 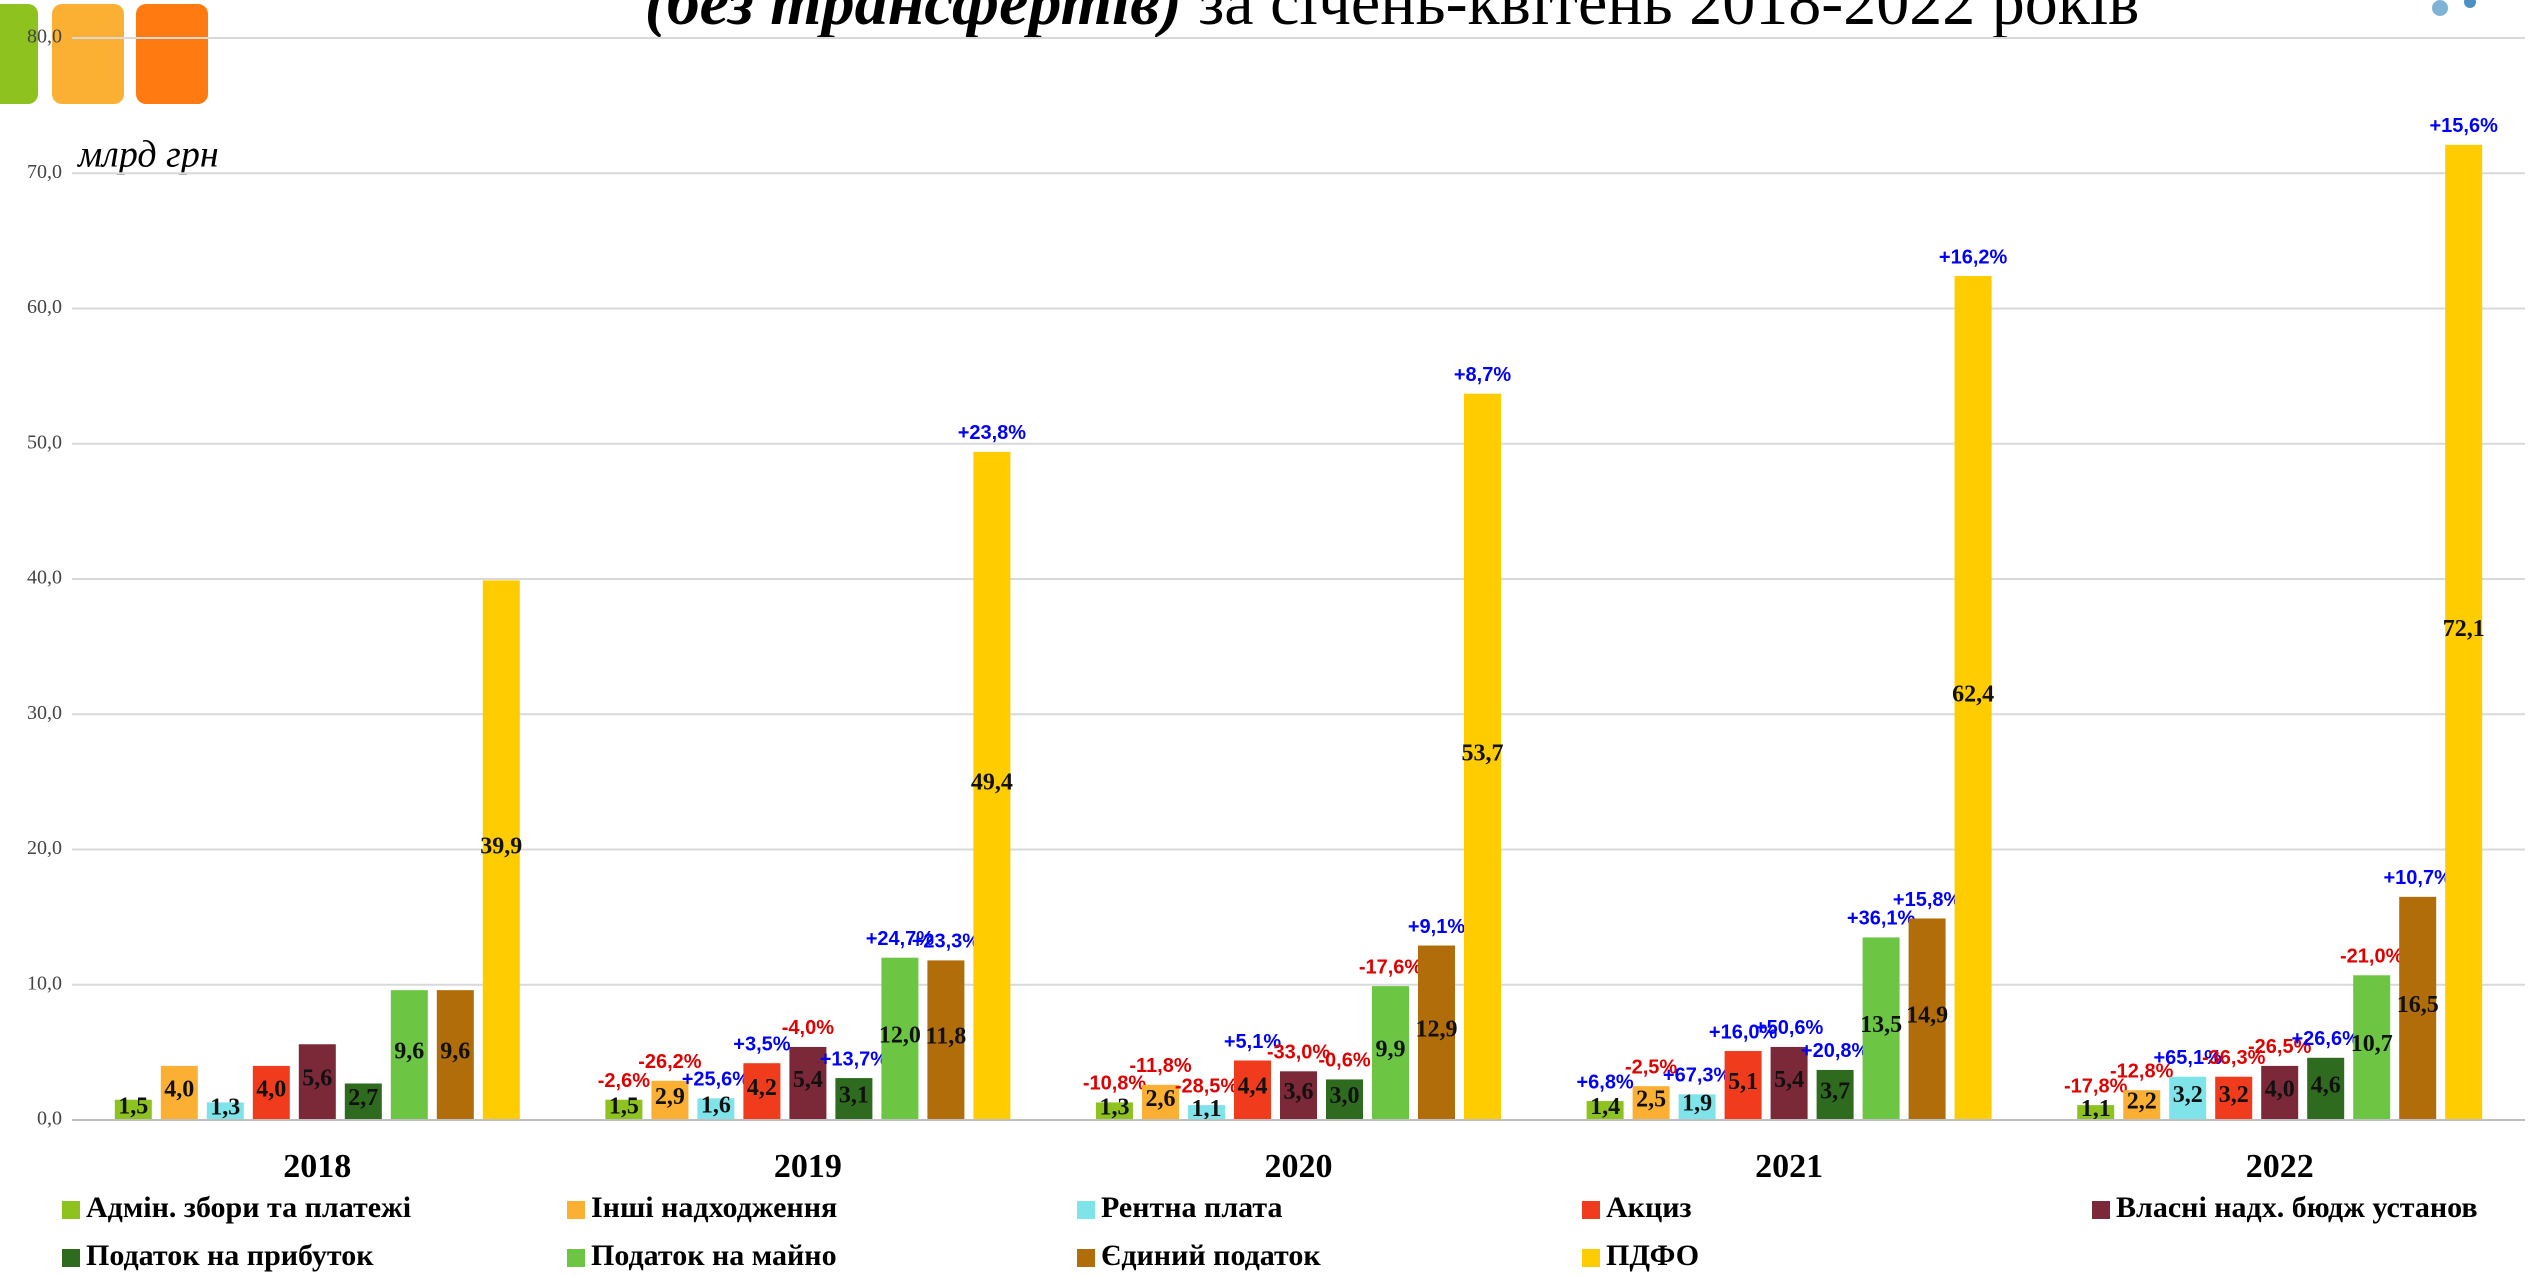 What do you see at coordinates (1437, 1029) in the screenshot?
I see `value-label: 12,9` at bounding box center [1437, 1029].